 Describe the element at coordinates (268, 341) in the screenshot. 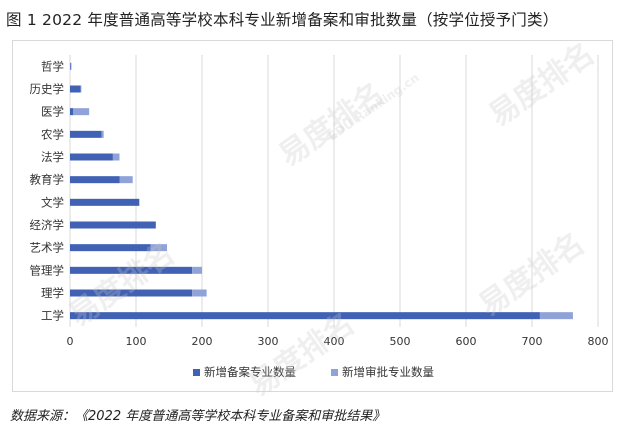

I see `x-tick-label: 300` at that location.